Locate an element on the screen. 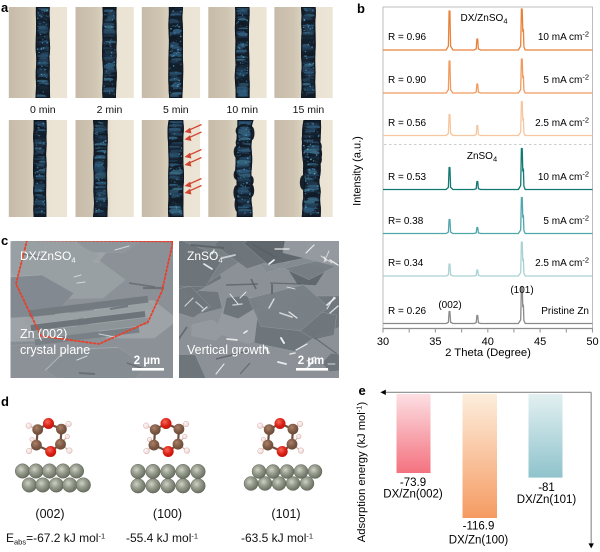  svg-text: 15 min is located at coordinates (309, 110).